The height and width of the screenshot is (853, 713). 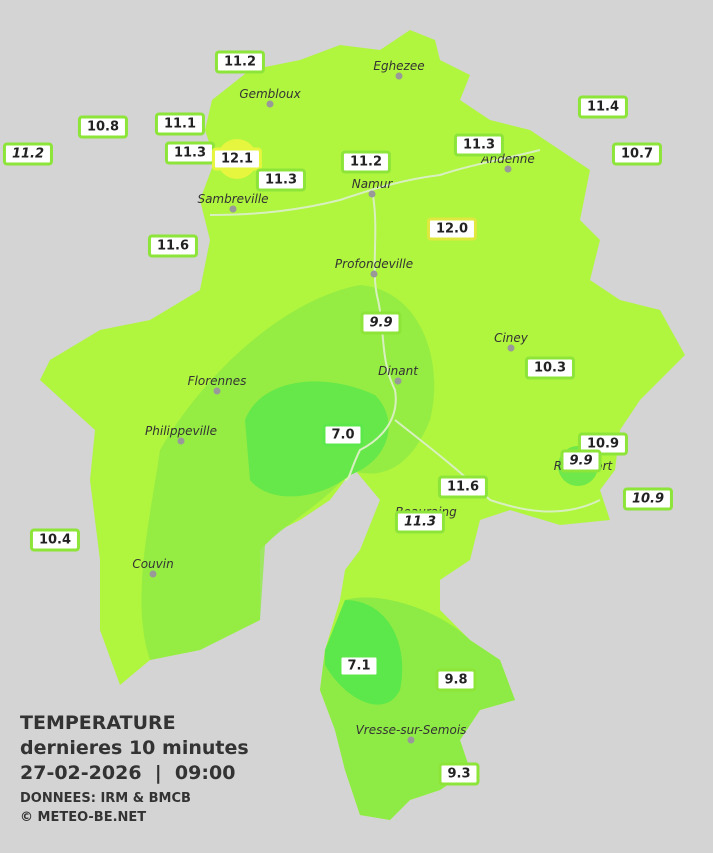 I want to click on station-label: 12.0, so click(x=452, y=229).